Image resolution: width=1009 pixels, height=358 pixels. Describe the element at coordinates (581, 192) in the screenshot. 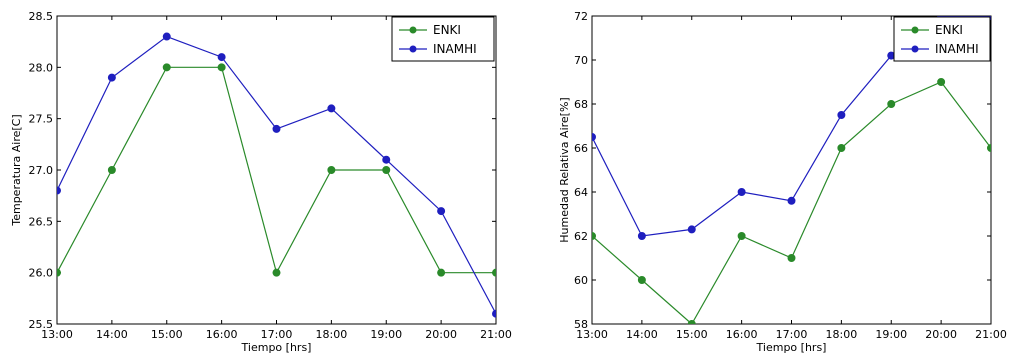

I see `y-tick-label: 64` at that location.